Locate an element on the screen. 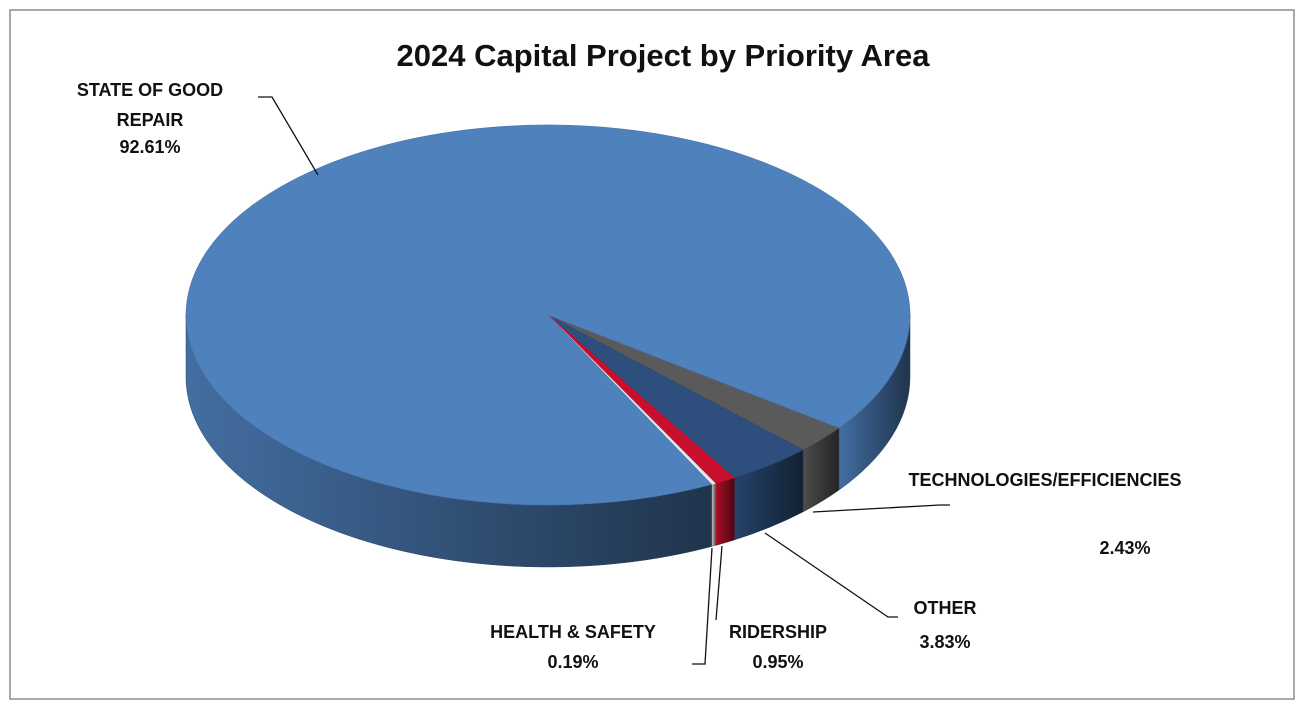 This screenshot has width=1304, height=706. slice-label: OTHER is located at coordinates (945, 608).